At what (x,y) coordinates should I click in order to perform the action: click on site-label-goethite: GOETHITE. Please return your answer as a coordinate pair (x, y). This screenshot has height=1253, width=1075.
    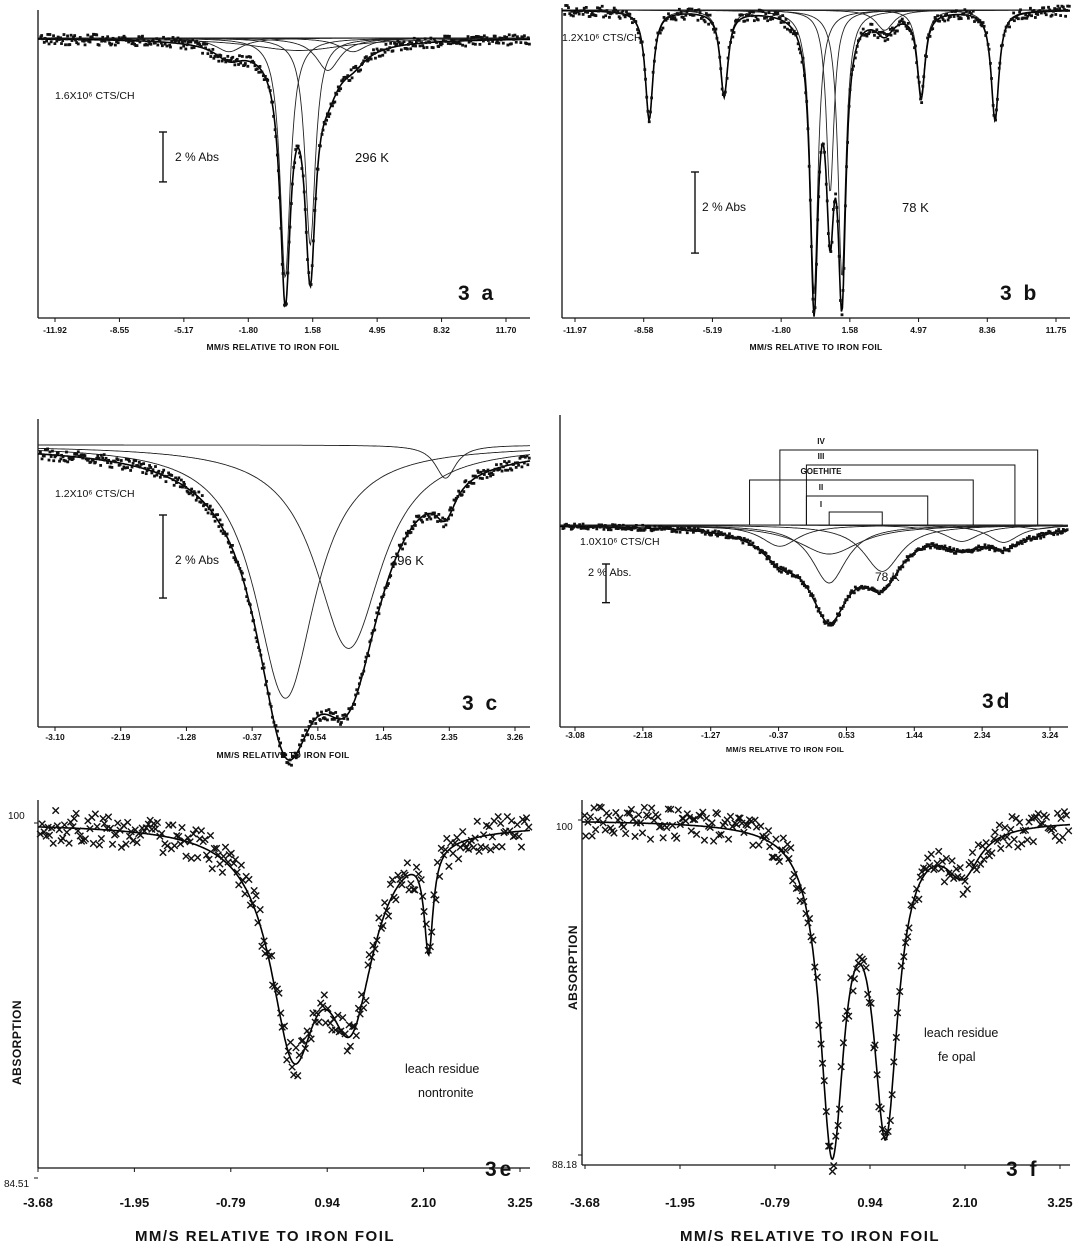
    Looking at the image, I should click on (821, 471).